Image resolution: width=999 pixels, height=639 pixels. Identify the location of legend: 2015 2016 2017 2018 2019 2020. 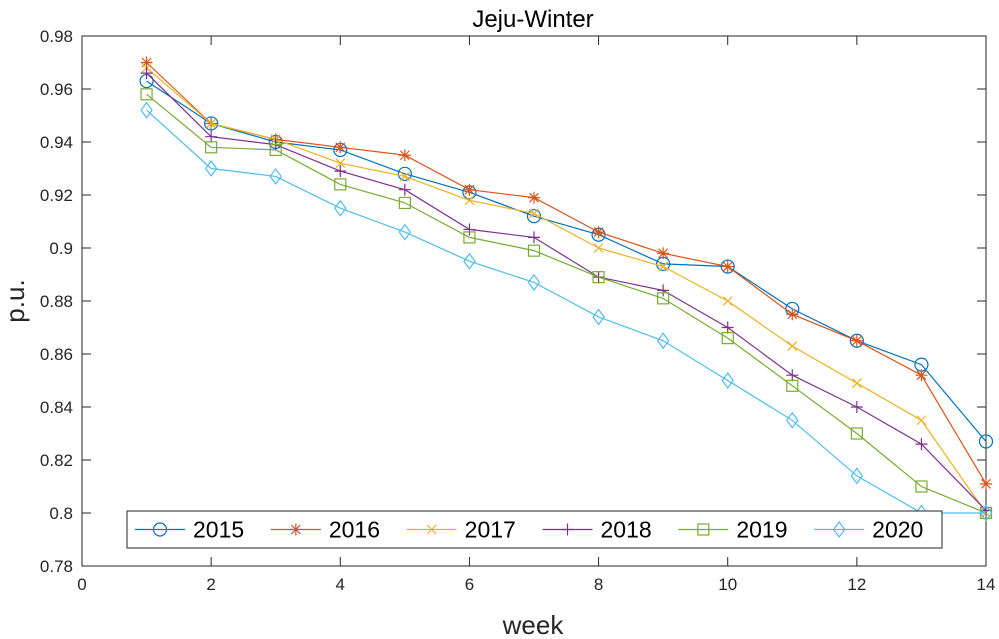
(534, 529).